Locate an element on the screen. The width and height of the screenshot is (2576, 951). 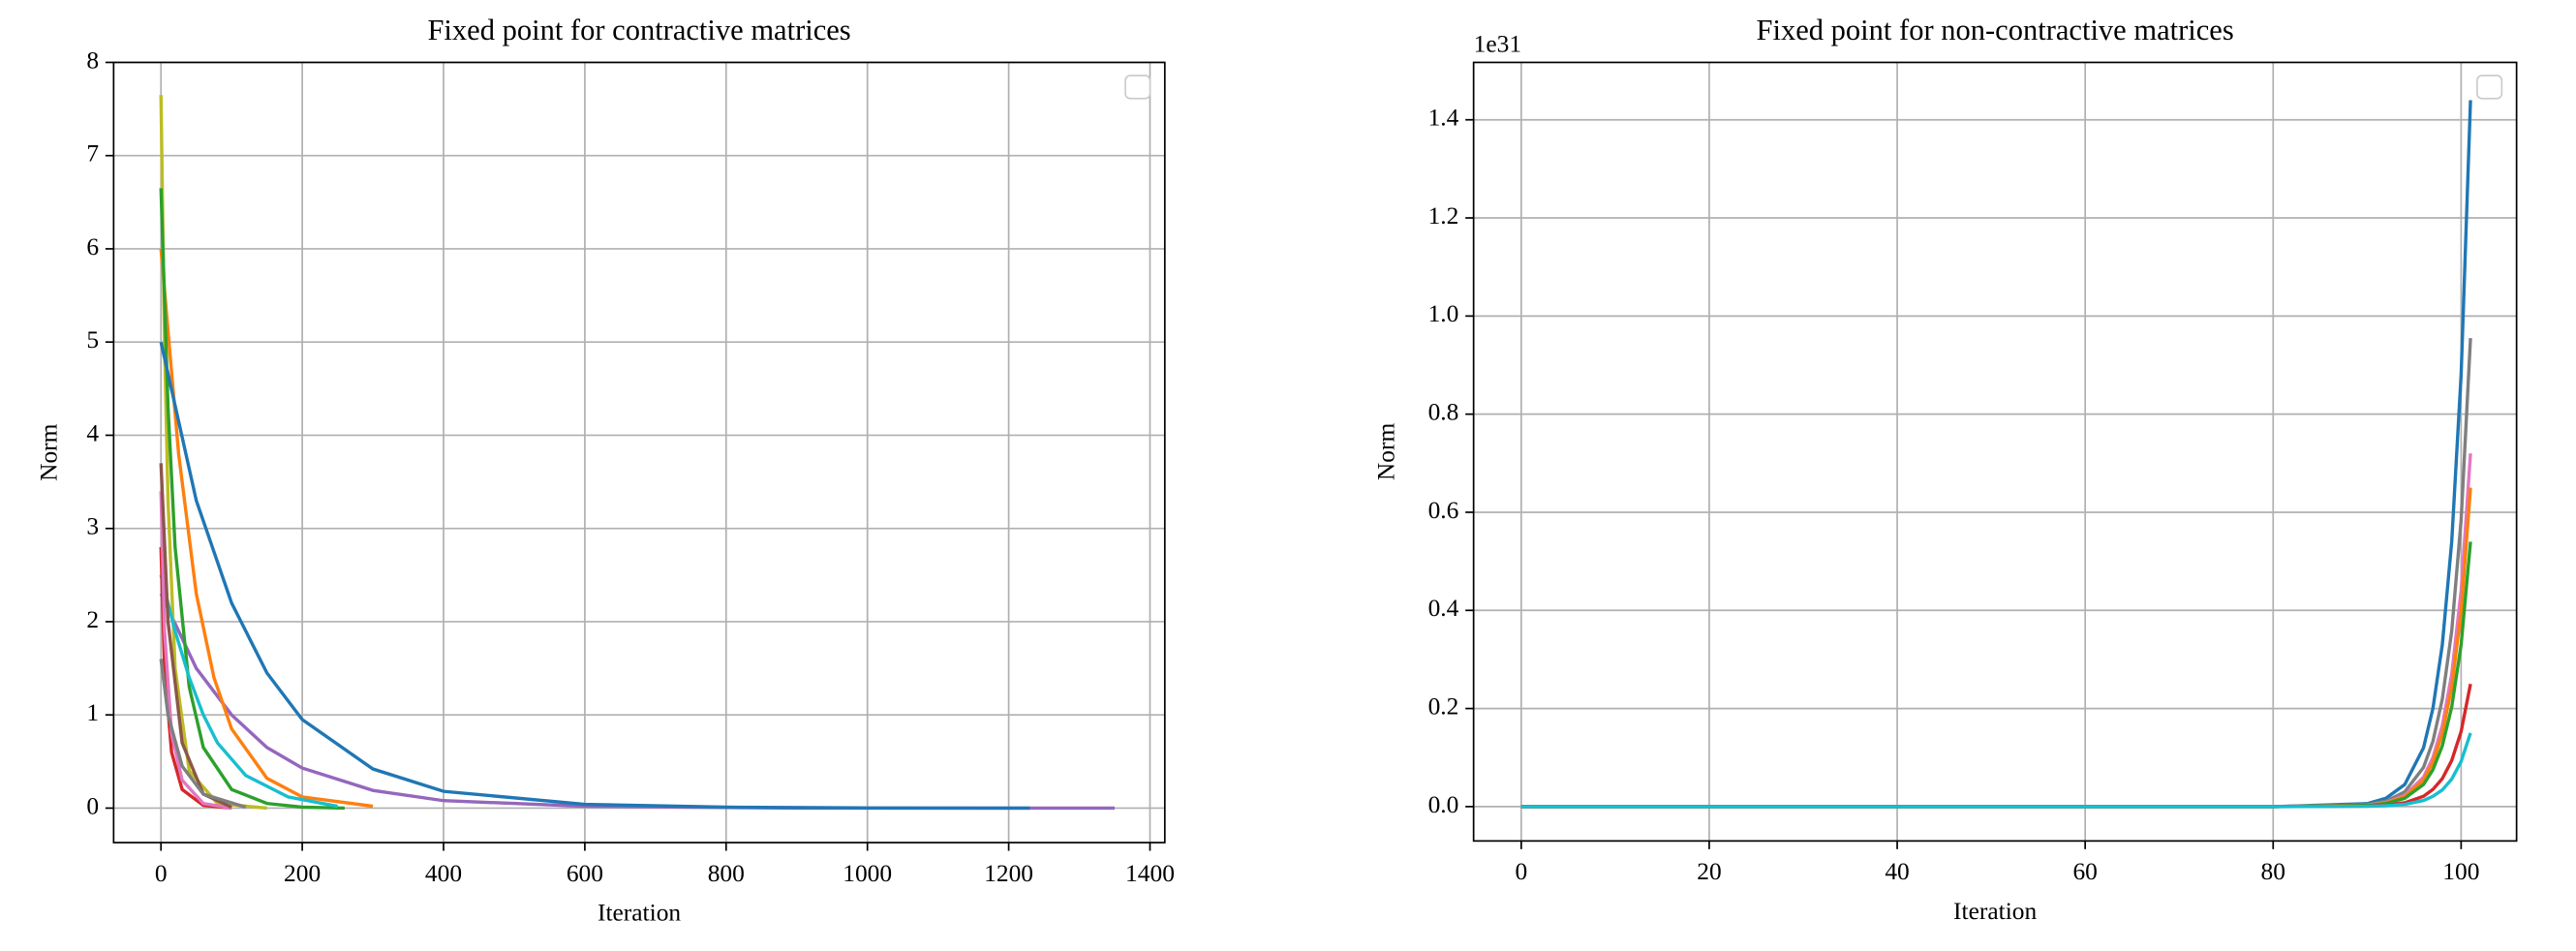
y-tick-label: 4 is located at coordinates (92, 432).